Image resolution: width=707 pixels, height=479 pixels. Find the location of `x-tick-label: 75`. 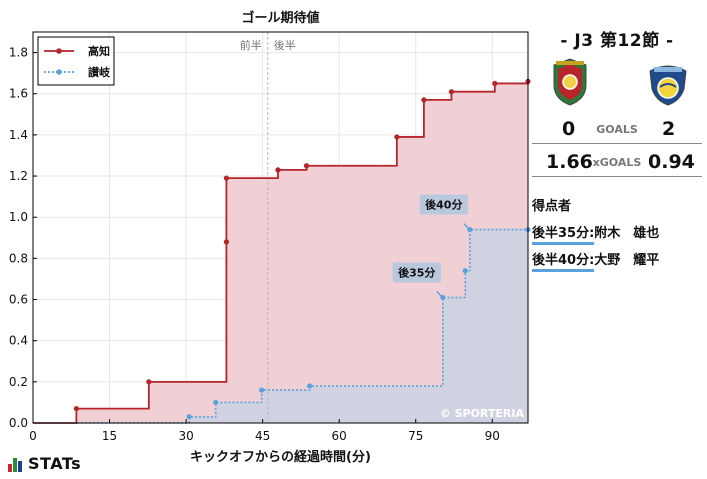

x-tick-label: 75 is located at coordinates (415, 436).